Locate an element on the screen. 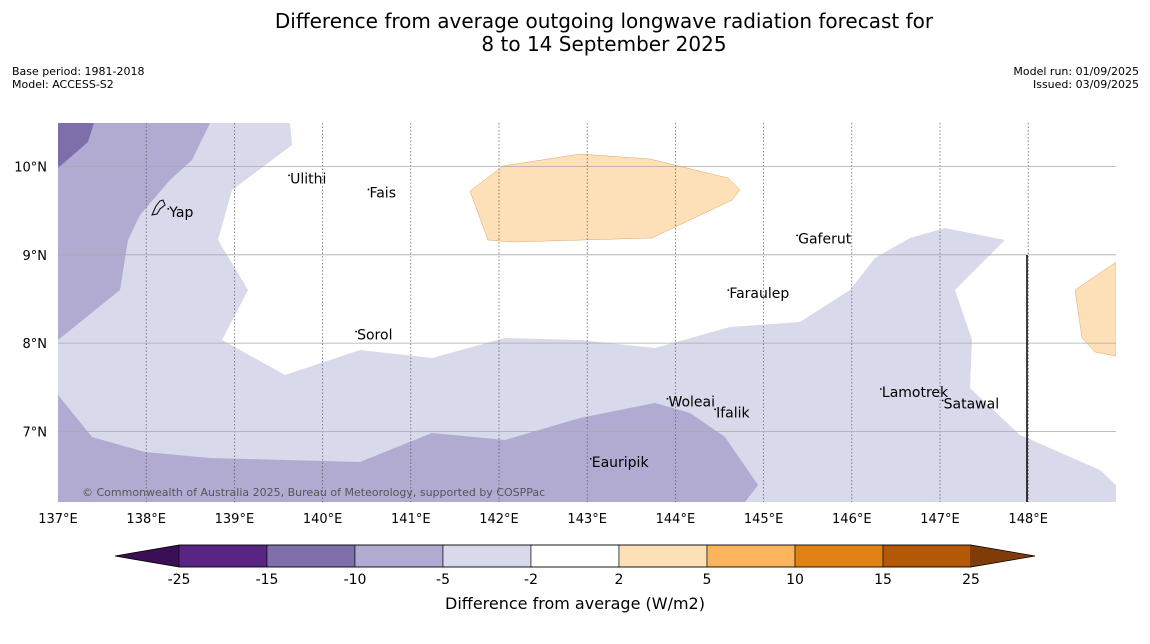  longitude-label: 147°E is located at coordinates (940, 519).